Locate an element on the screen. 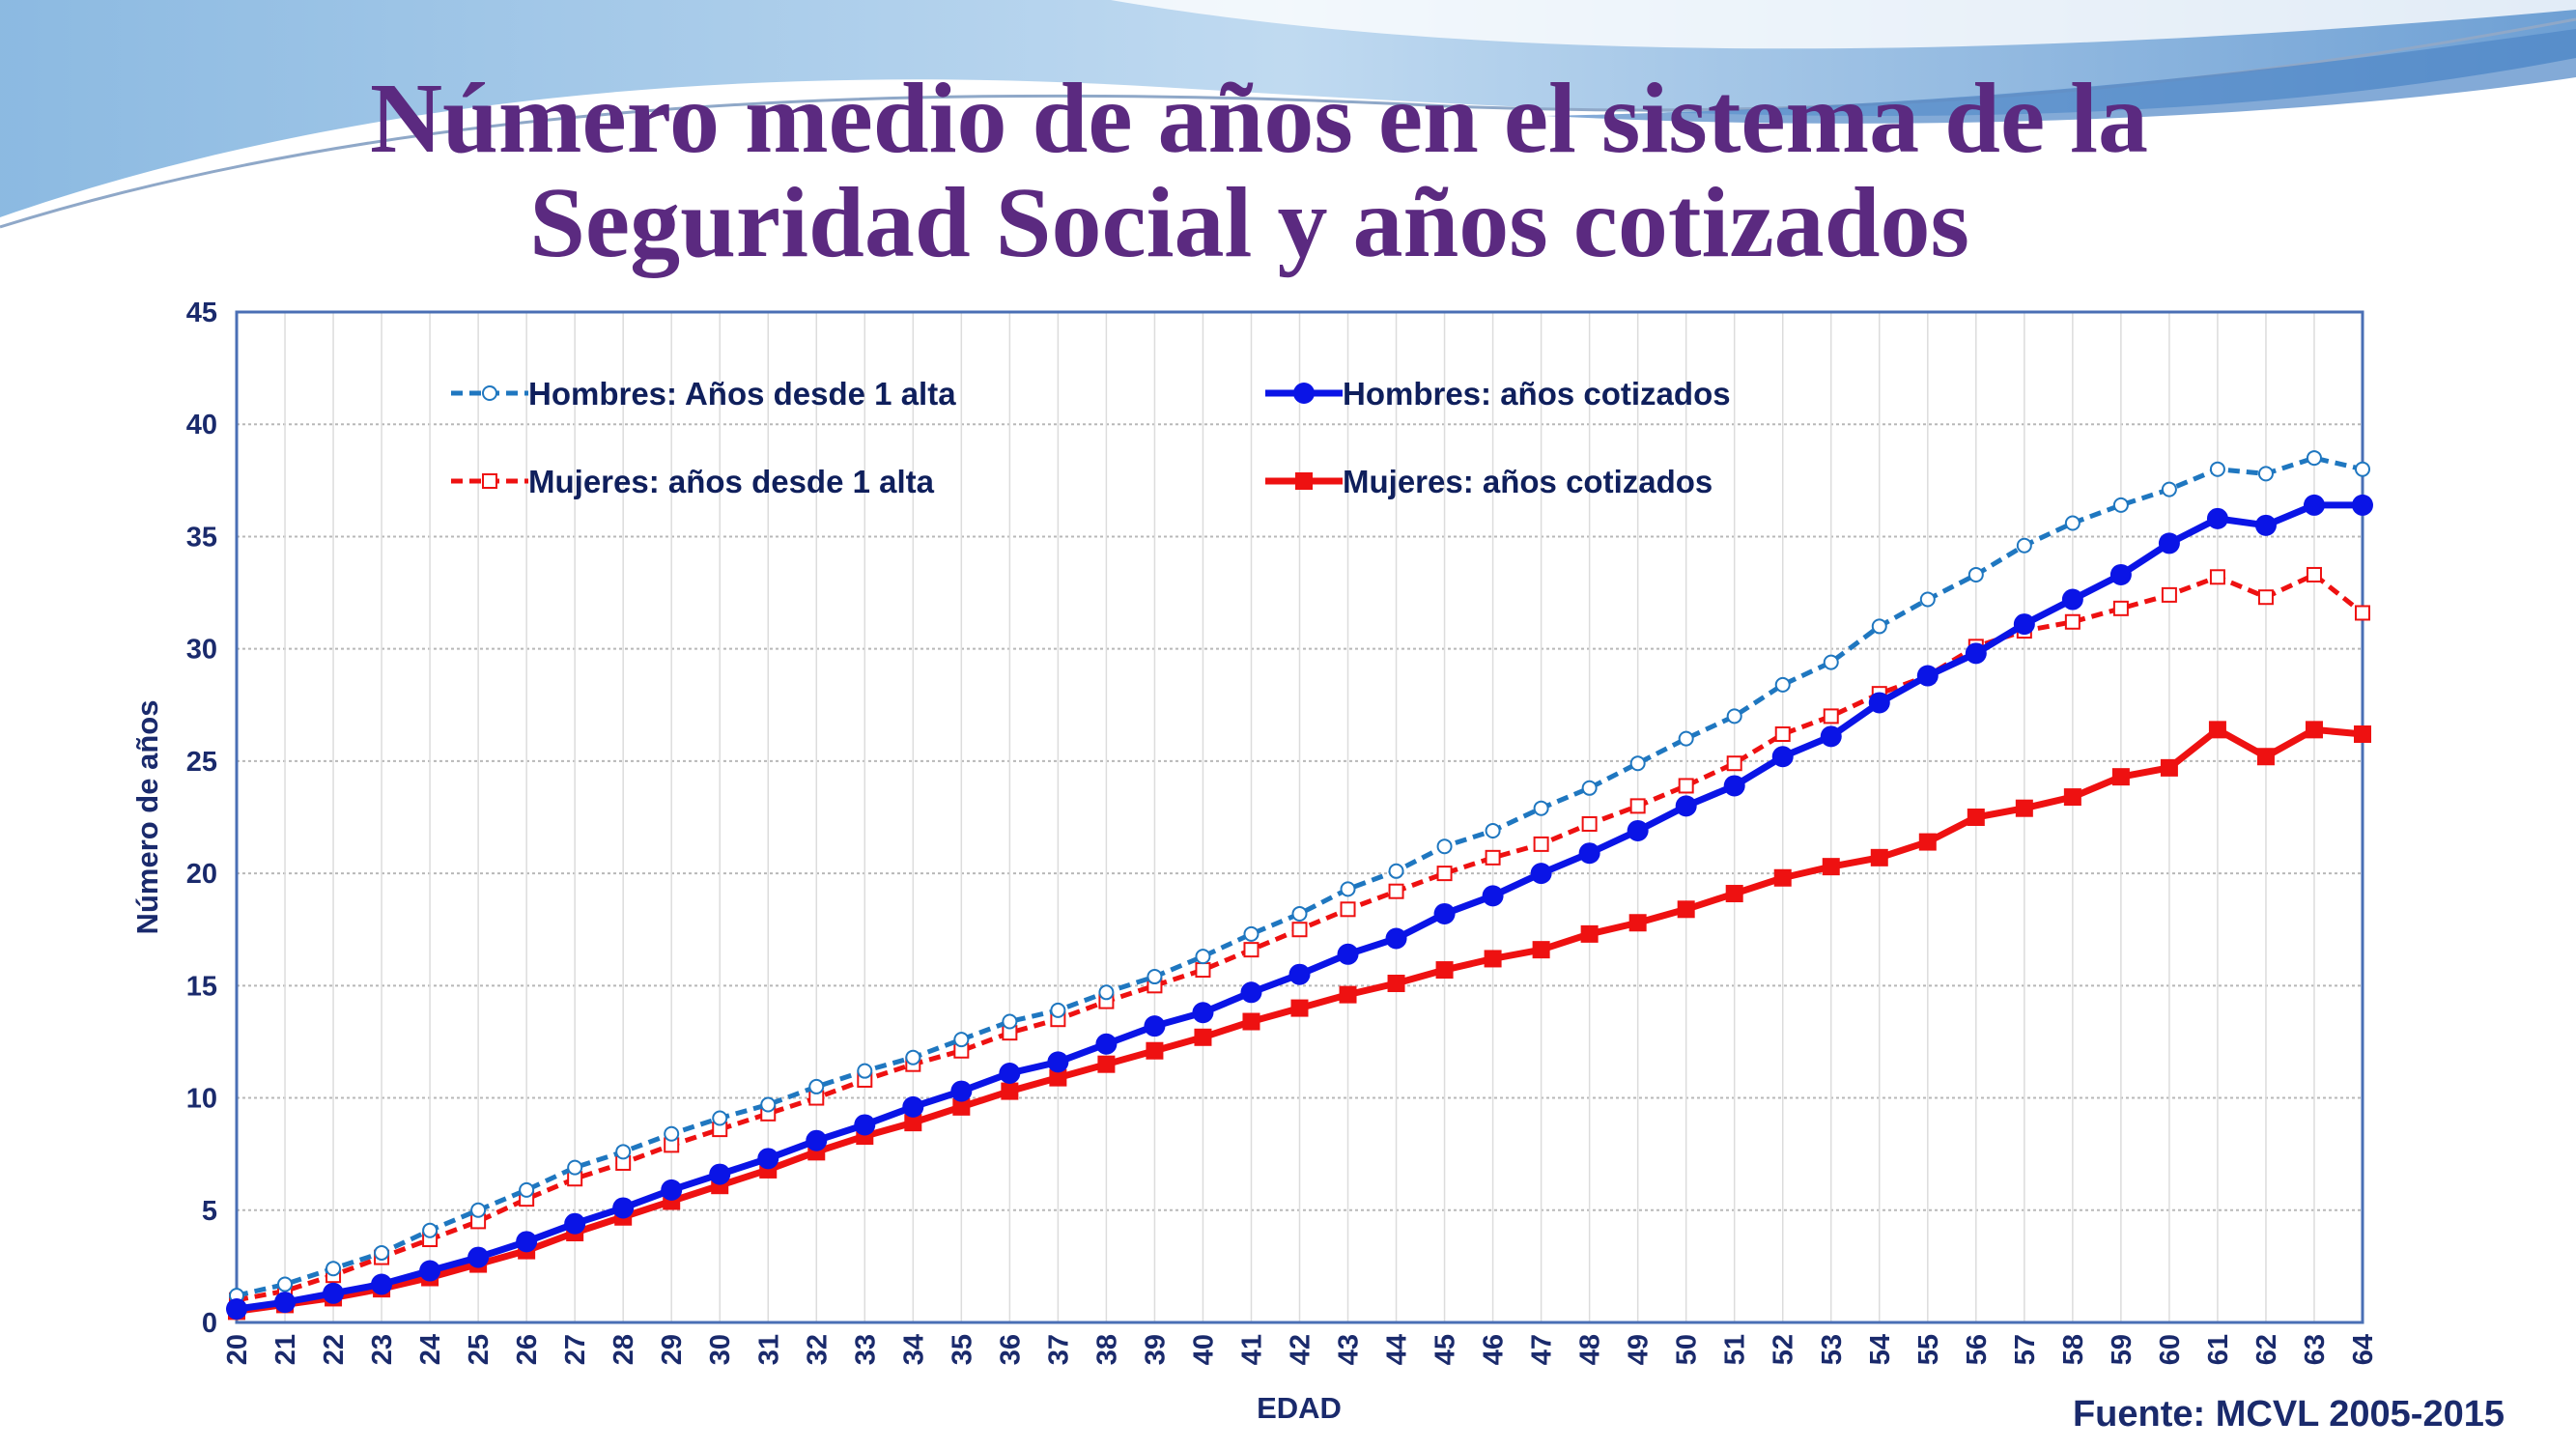 This screenshot has height=1449, width=2576. x-tick-label: 29 is located at coordinates (672, 1349).